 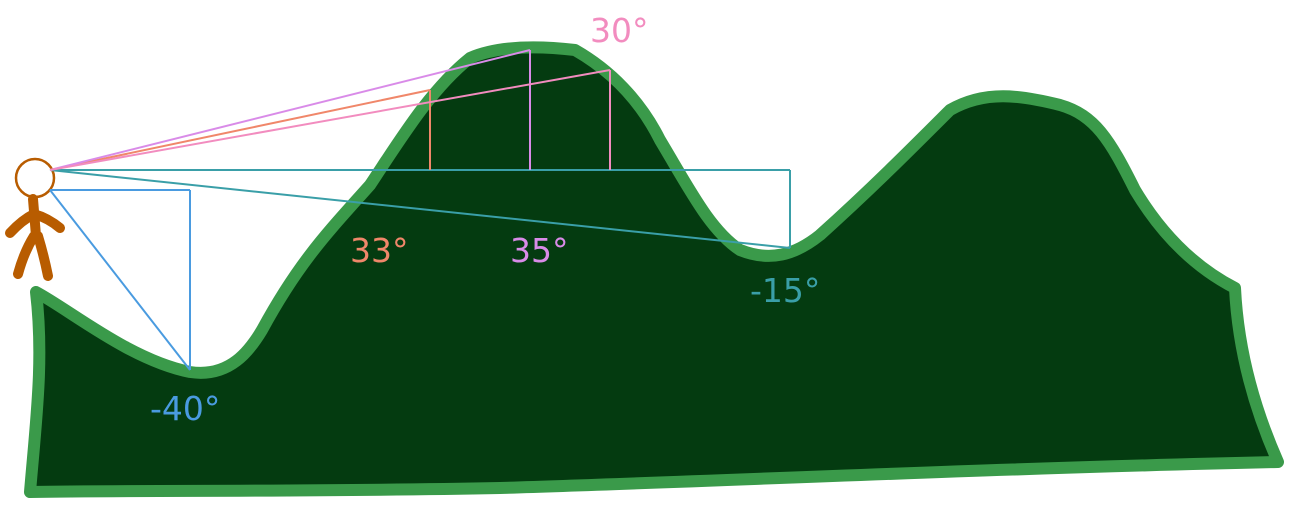 I want to click on angle-label-35: 35°, so click(x=539, y=250).